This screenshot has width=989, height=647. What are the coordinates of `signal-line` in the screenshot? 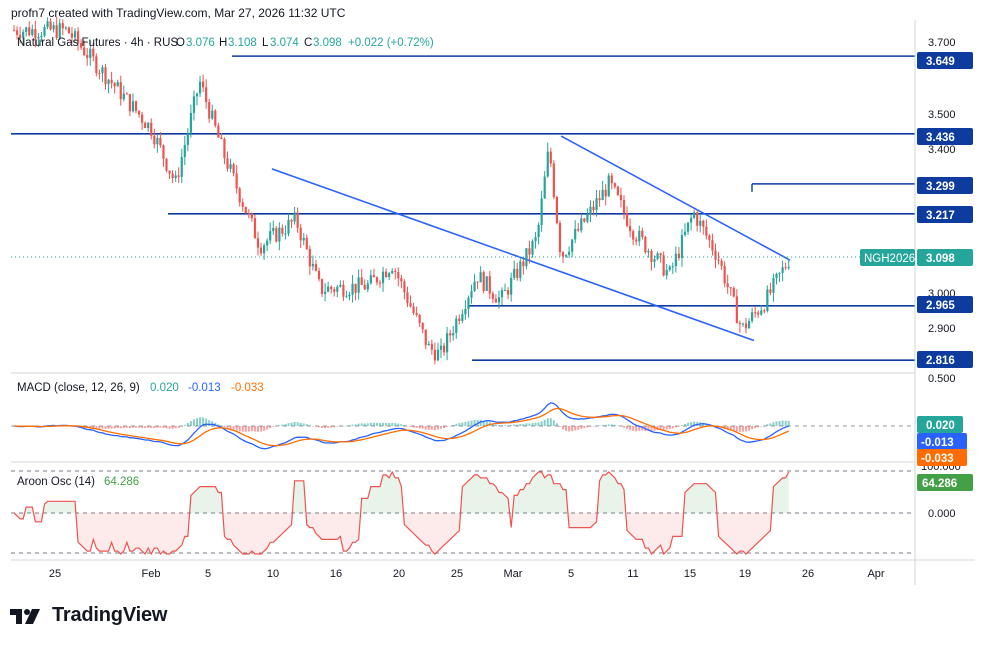 It's located at (401, 427).